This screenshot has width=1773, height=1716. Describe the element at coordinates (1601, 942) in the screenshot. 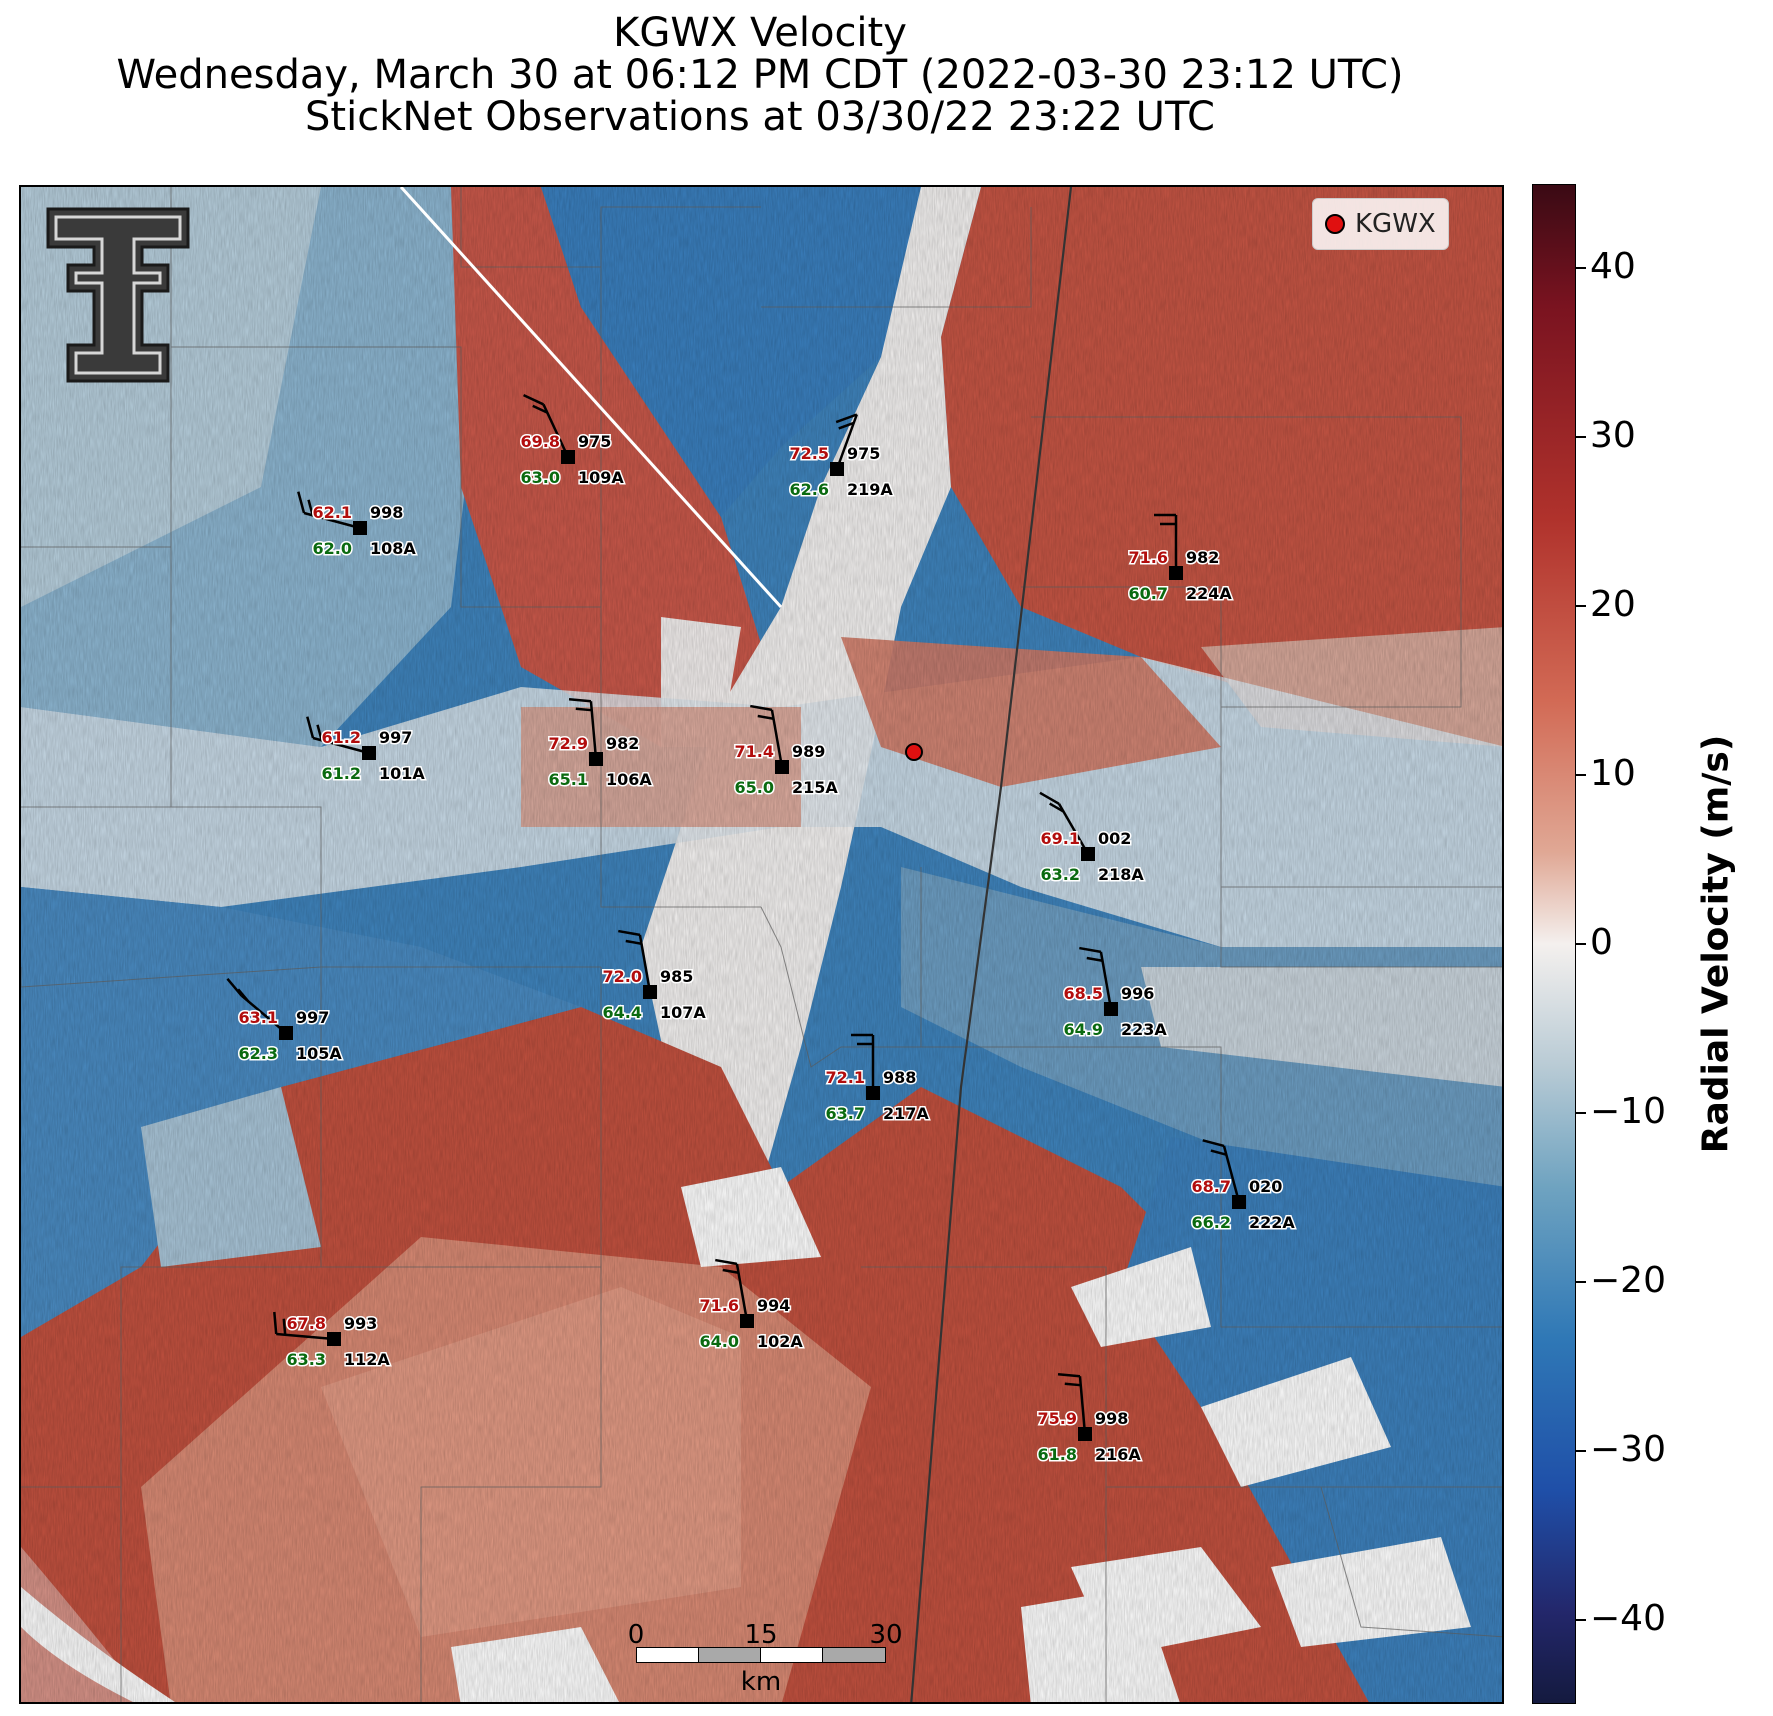

I see `colorbar-tick-label: 0` at that location.